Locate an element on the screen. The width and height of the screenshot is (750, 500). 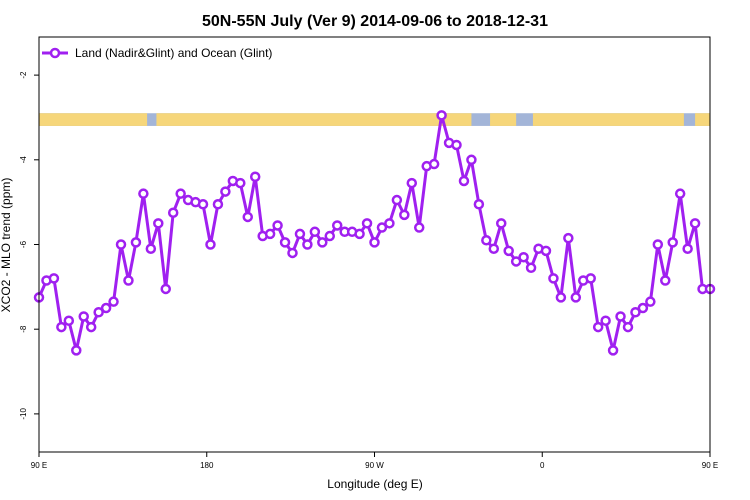
x-axis-label: Longitude (deg E) is located at coordinates (374, 484).